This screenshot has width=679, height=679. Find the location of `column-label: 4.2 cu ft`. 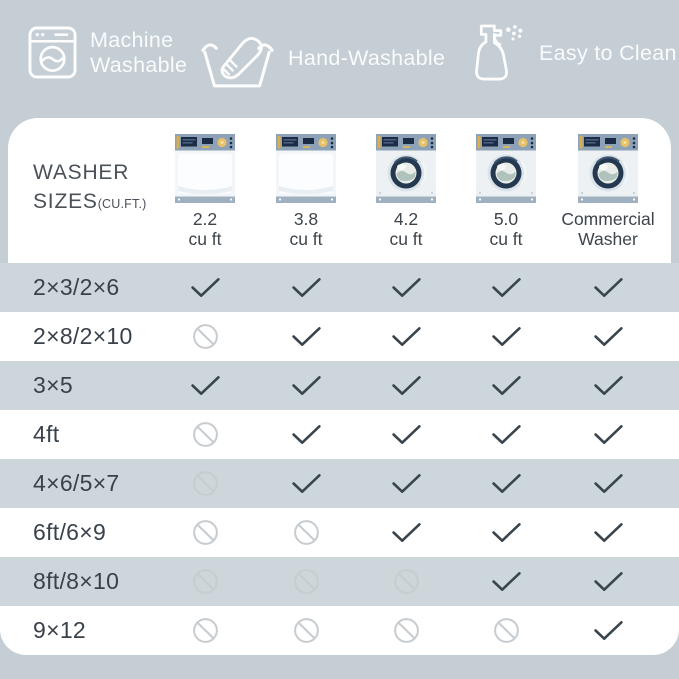

column-label: 4.2 cu ft is located at coordinates (406, 229).